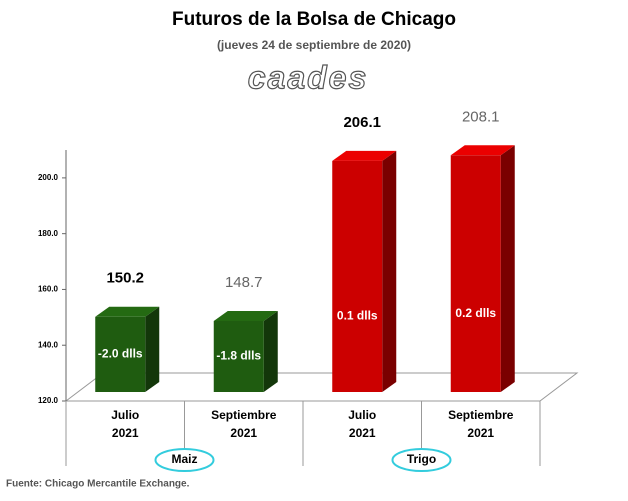 The image size is (628, 501). What do you see at coordinates (48, 289) in the screenshot?
I see `y-tick-label: 160.0` at bounding box center [48, 289].